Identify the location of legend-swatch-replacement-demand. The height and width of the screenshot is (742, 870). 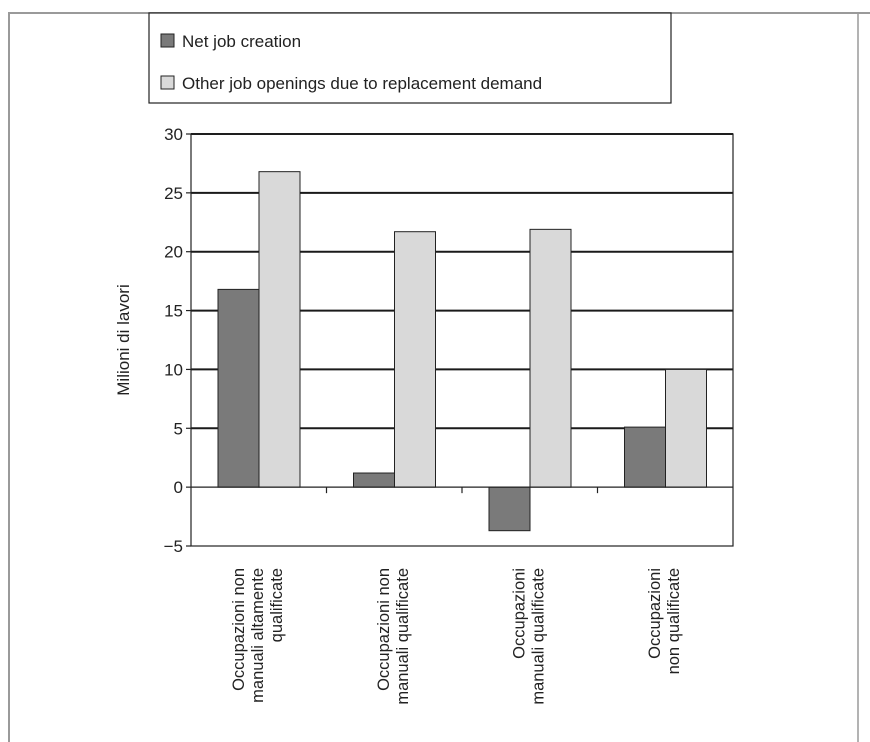
(167, 82).